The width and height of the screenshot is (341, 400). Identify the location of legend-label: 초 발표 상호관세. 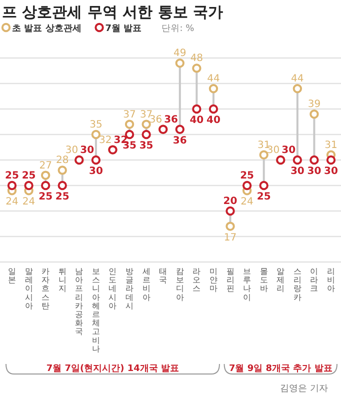
(47, 29).